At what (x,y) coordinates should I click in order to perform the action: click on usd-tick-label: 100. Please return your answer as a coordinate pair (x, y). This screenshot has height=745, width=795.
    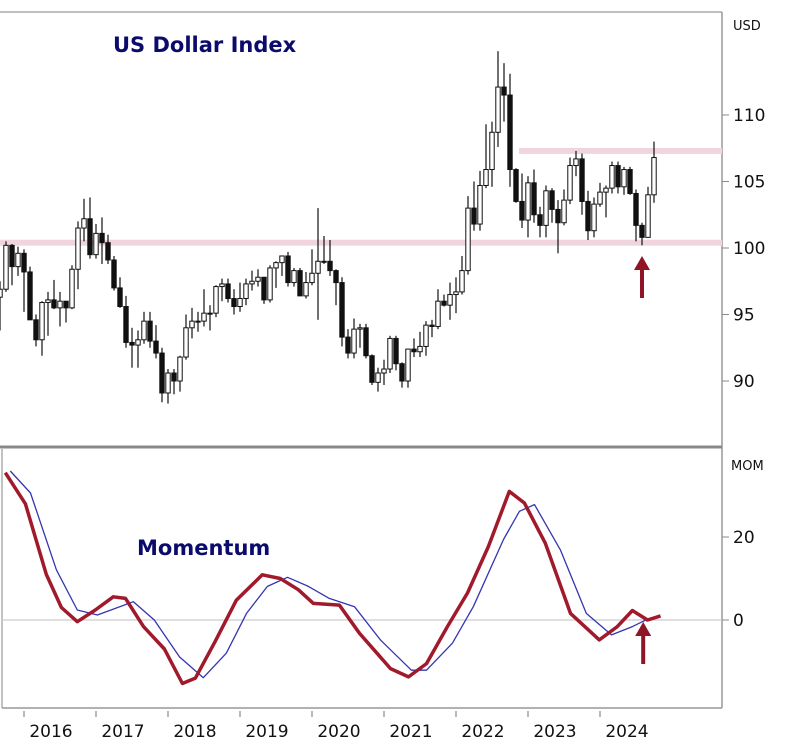
    Looking at the image, I should click on (749, 249).